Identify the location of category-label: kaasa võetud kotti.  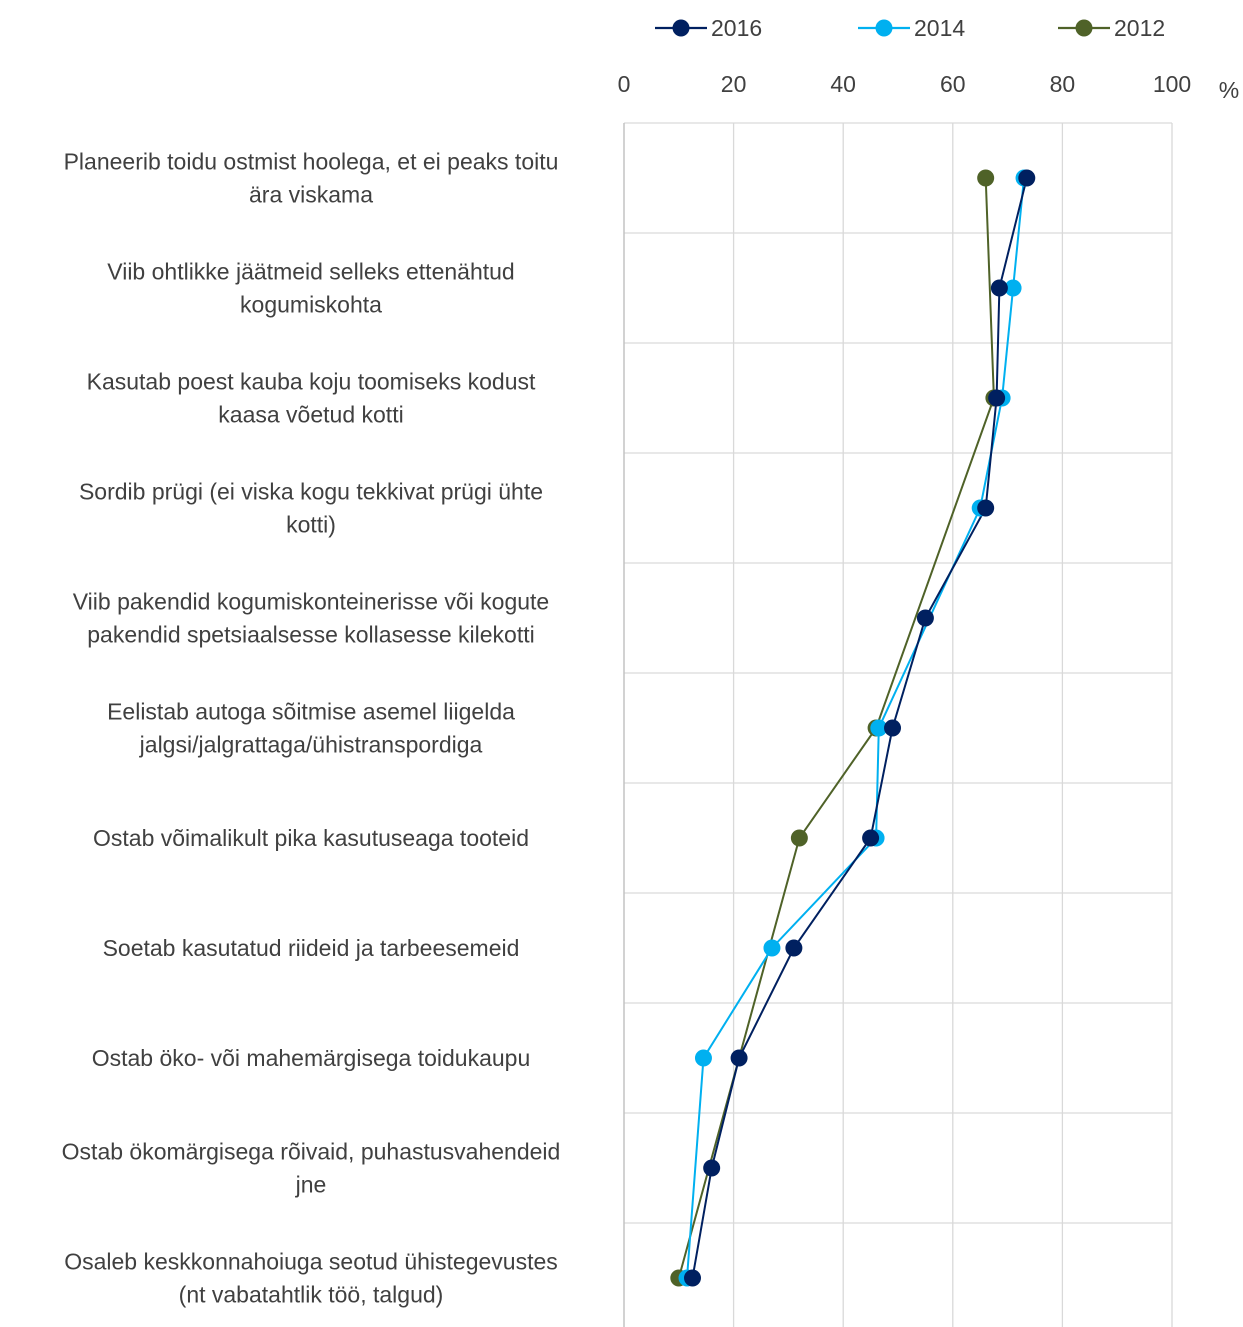
(310, 415).